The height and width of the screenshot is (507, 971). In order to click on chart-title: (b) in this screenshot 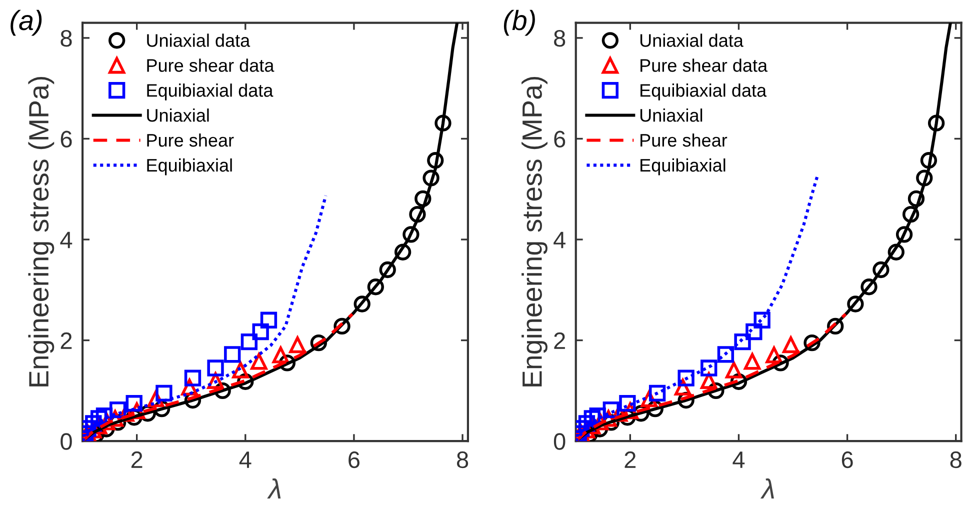, I will do `click(519, 23)`.